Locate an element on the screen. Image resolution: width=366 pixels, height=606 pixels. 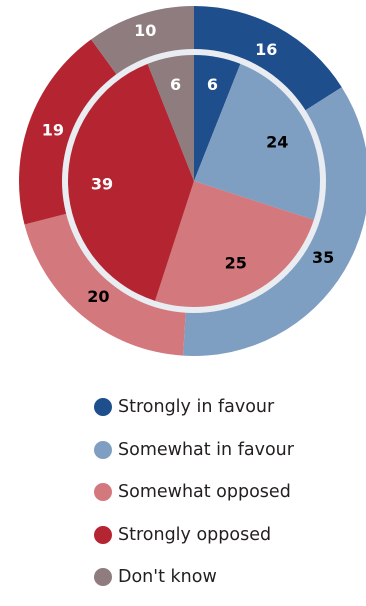
inner-value-label-somewhat-opposed: 25 is located at coordinates (236, 263).